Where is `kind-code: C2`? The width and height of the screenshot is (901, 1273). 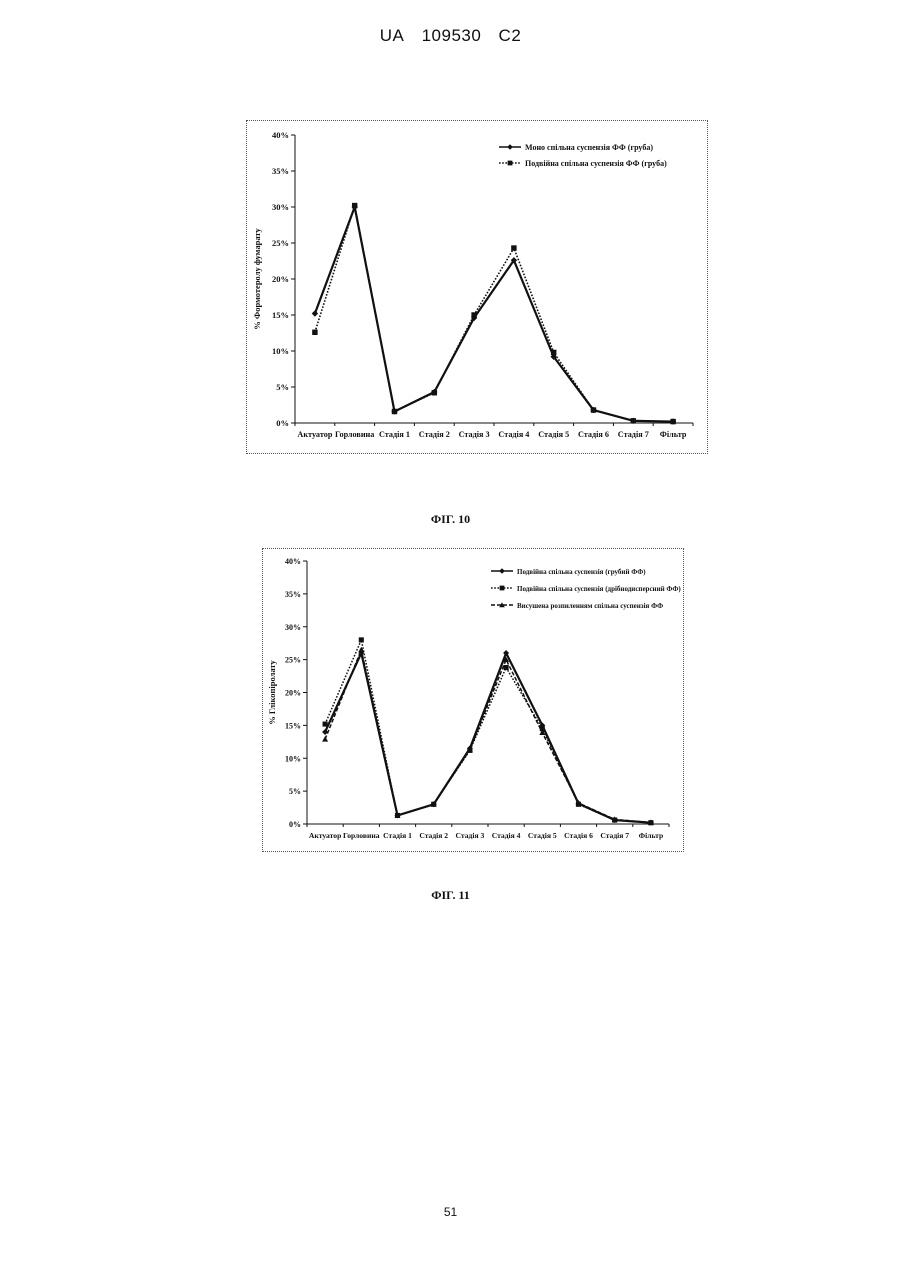 kind-code: C2 is located at coordinates (510, 35).